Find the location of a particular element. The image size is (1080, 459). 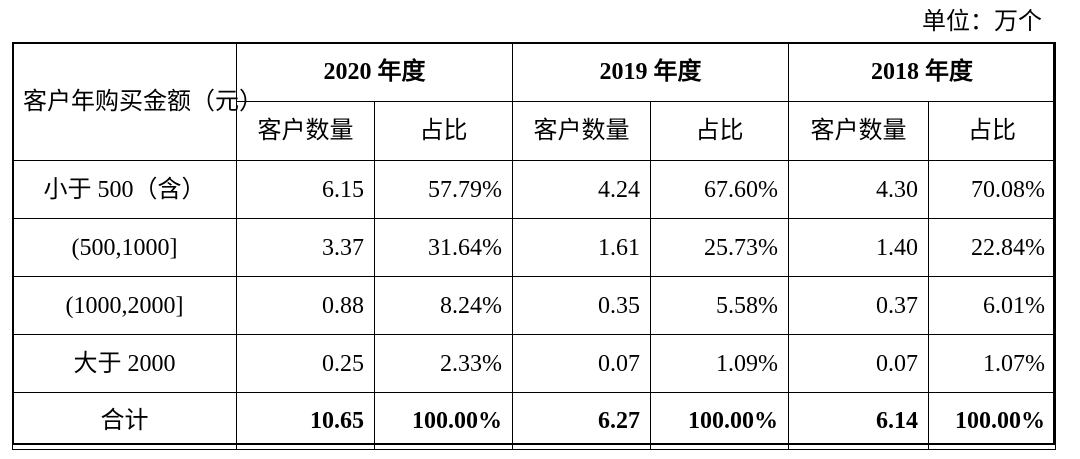

unit-label: 单位：万个 is located at coordinates (982, 22).